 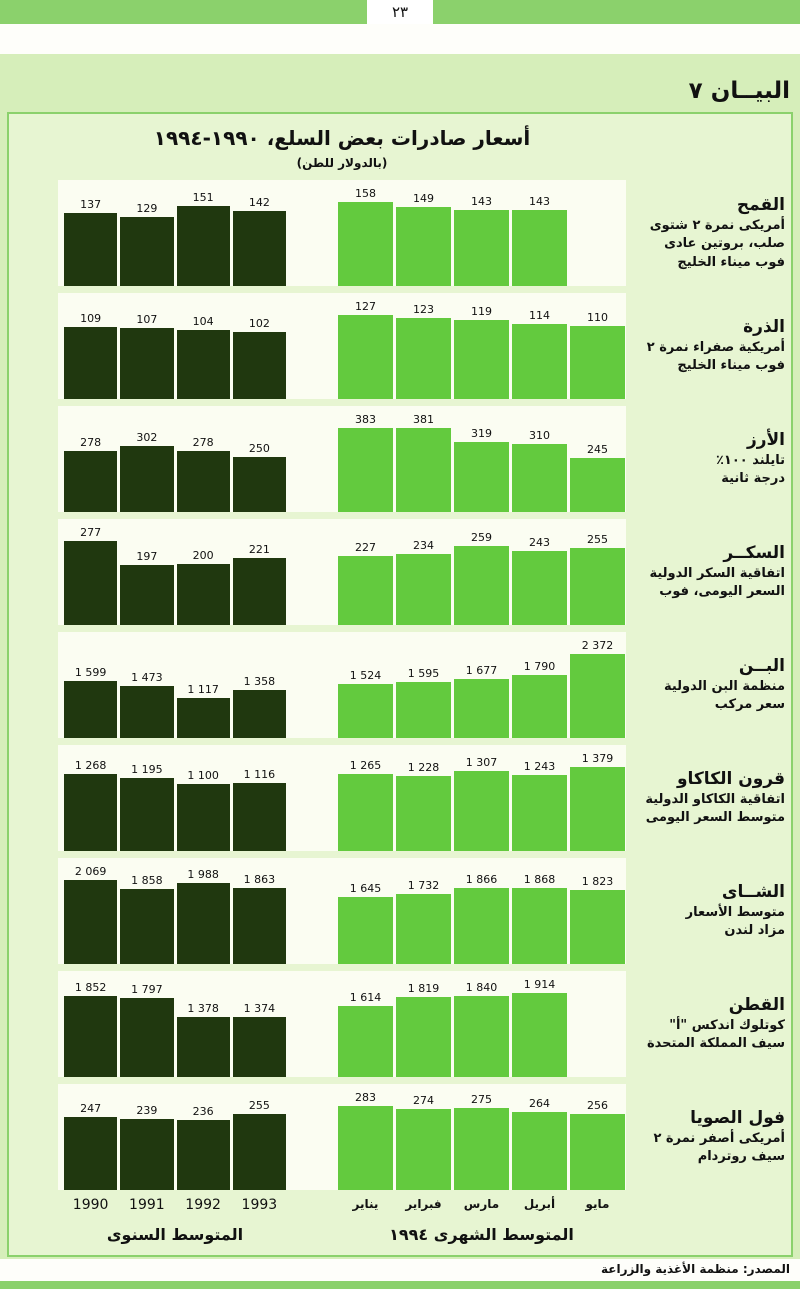 I want to click on monthly-bar-slot: 127, so click(x=365, y=349).